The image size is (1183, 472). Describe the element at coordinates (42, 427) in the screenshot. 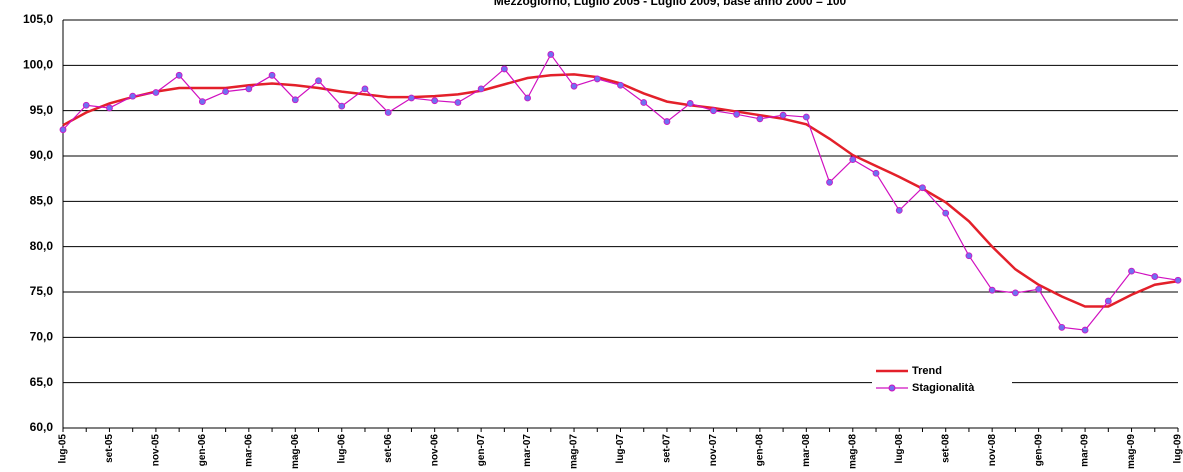

I see `y-tick-label: 60,0` at that location.